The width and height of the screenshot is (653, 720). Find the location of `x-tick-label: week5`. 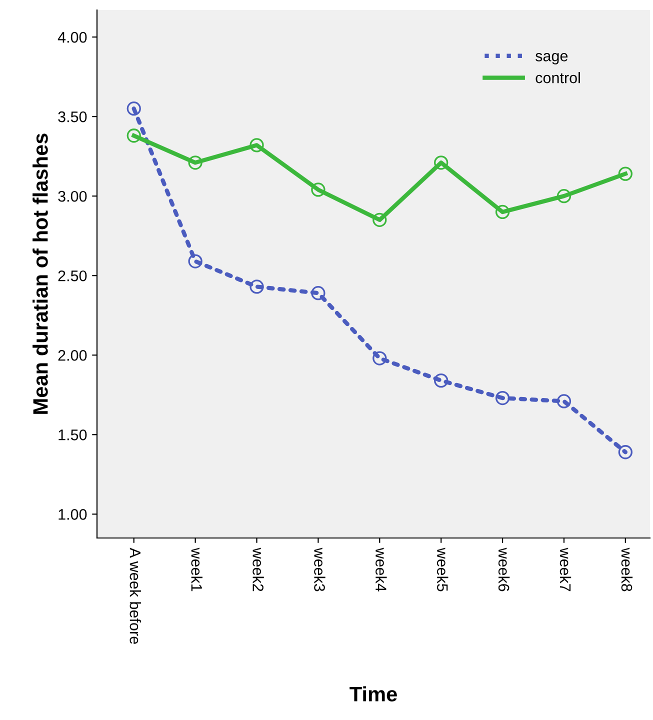

x-tick-label: week5 is located at coordinates (442, 570).